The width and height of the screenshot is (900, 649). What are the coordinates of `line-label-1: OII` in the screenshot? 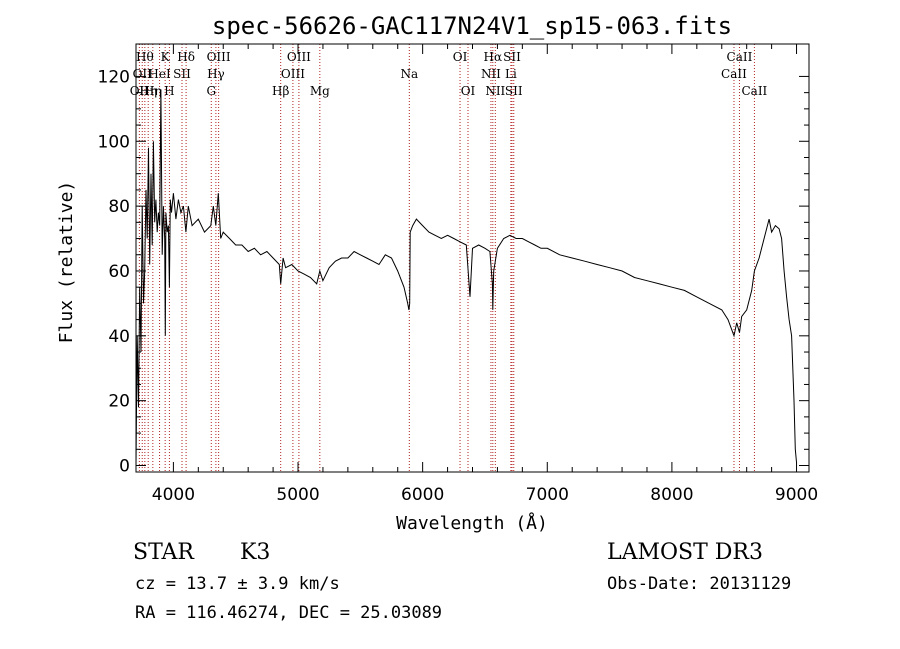 It's located at (143, 74).